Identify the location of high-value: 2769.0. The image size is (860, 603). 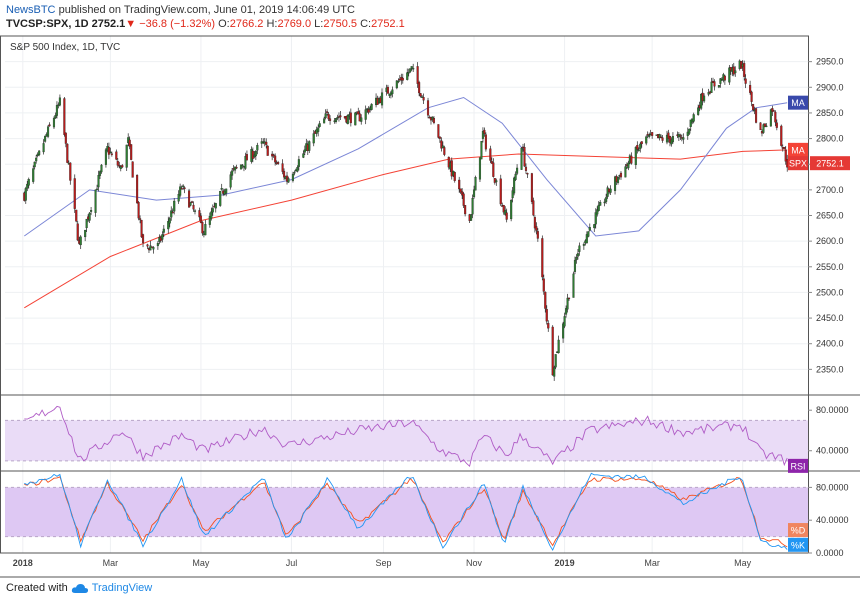
(294, 24).